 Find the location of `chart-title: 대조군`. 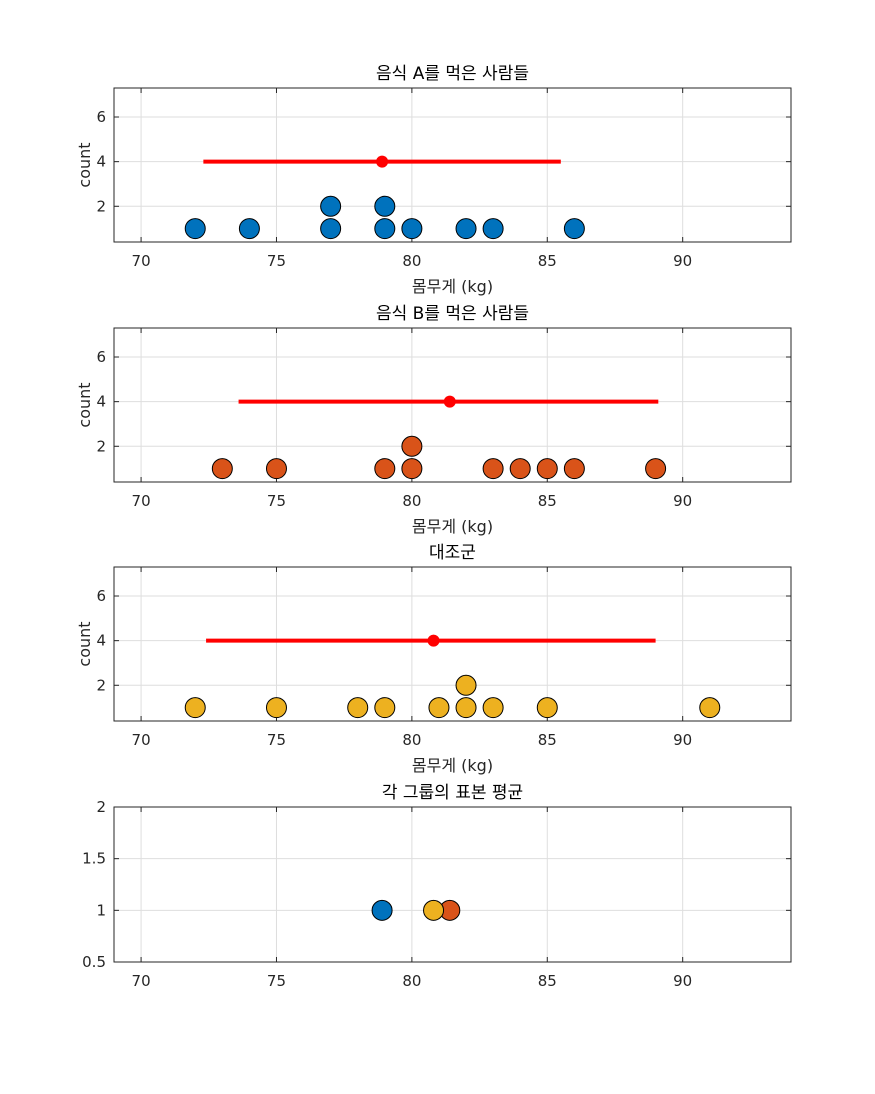

chart-title: 대조군 is located at coordinates (452, 553).